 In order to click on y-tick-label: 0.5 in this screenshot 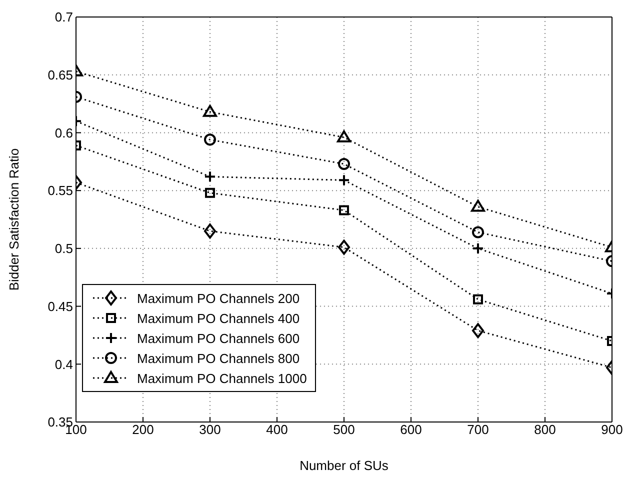, I will do `click(63, 248)`.